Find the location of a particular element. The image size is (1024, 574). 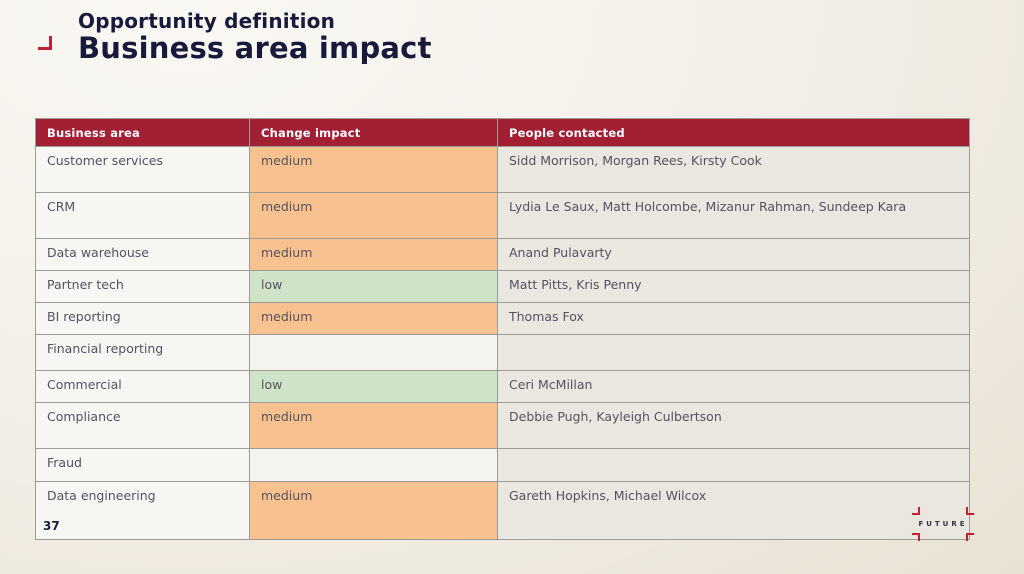

column-header-change-impact: Change impact is located at coordinates (373, 132).